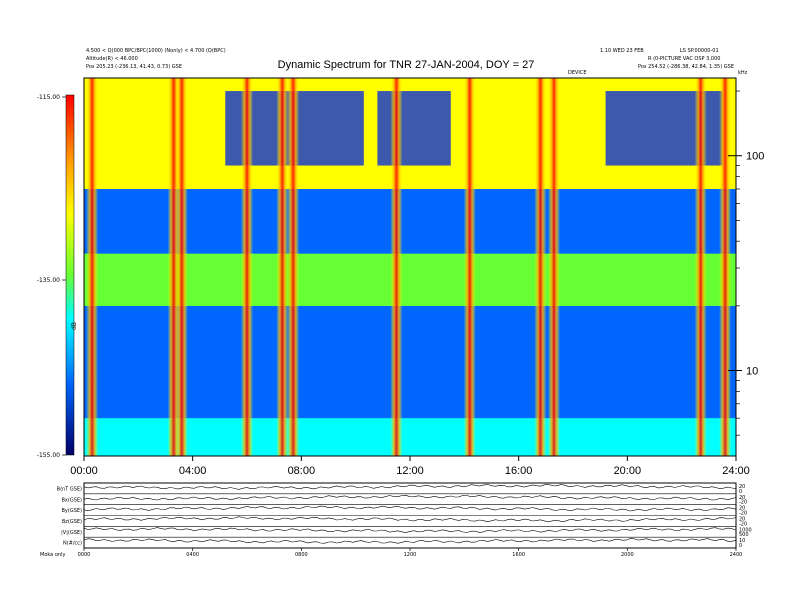 This screenshot has height=612, width=792. What do you see at coordinates (72, 522) in the screenshot?
I see `panel-label: Bz(GSE)` at bounding box center [72, 522].